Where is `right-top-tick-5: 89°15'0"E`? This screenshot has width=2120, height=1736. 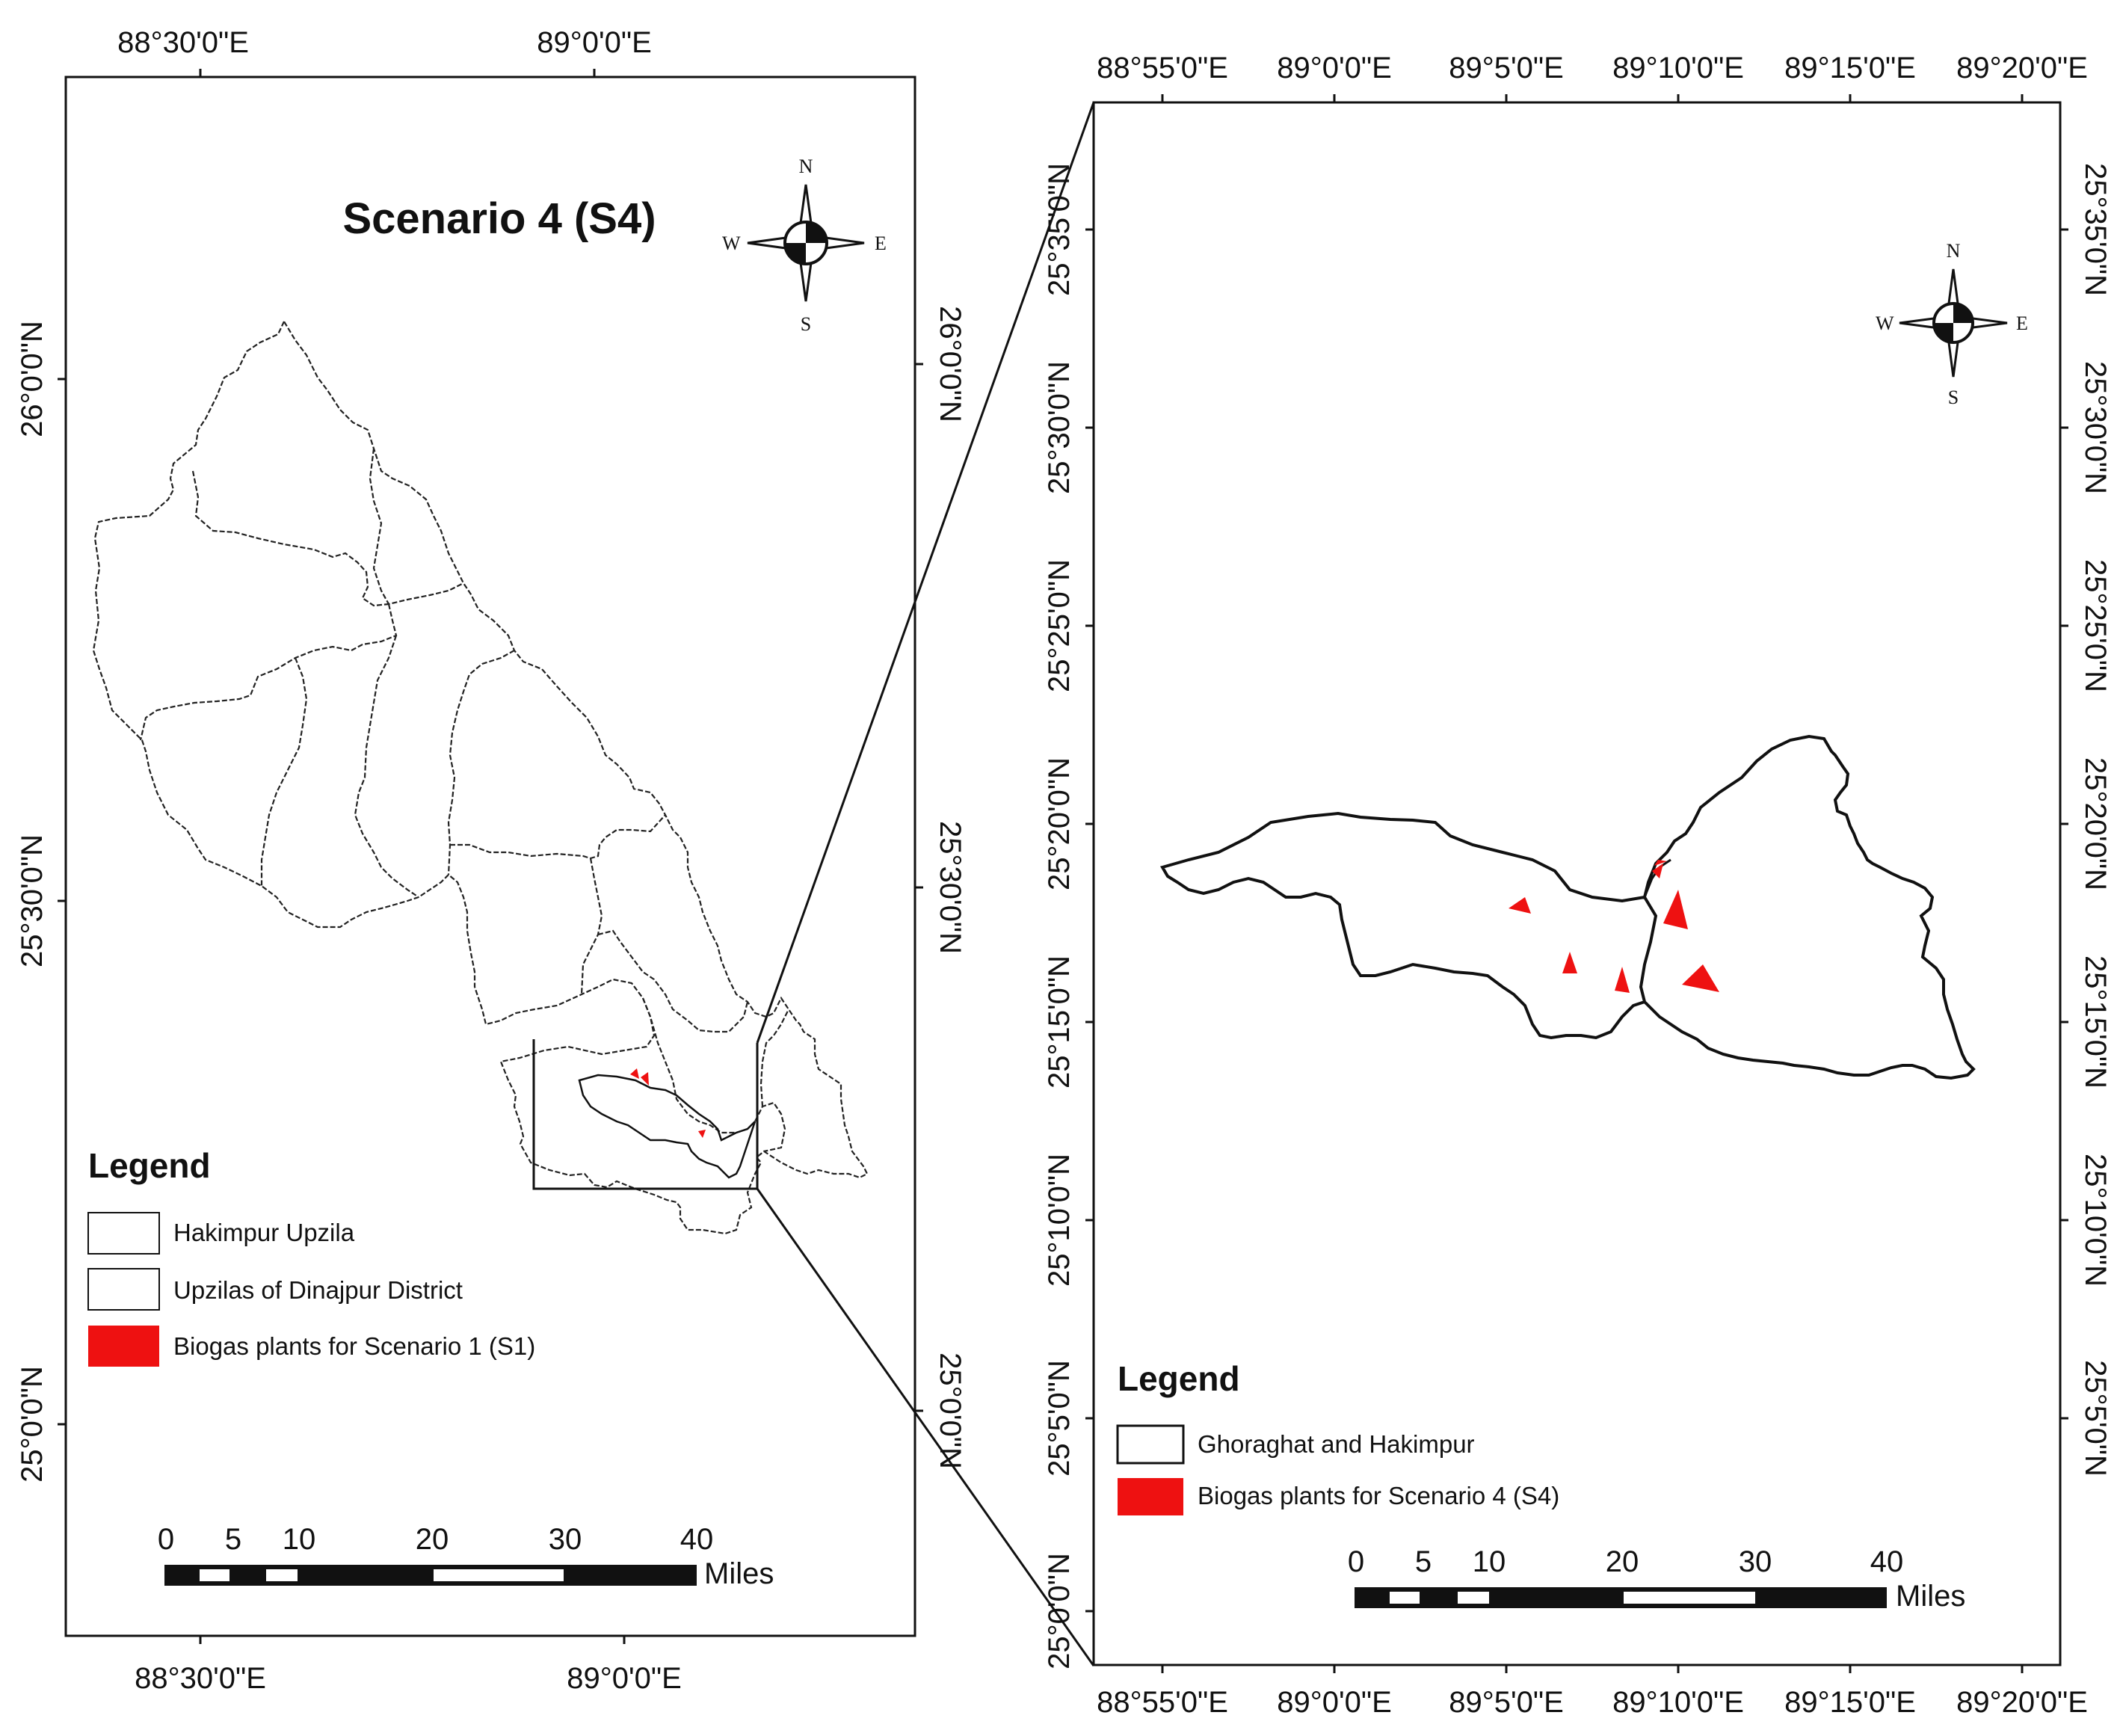
right-top-tick-5: 89°15'0"E is located at coordinates (1850, 68).